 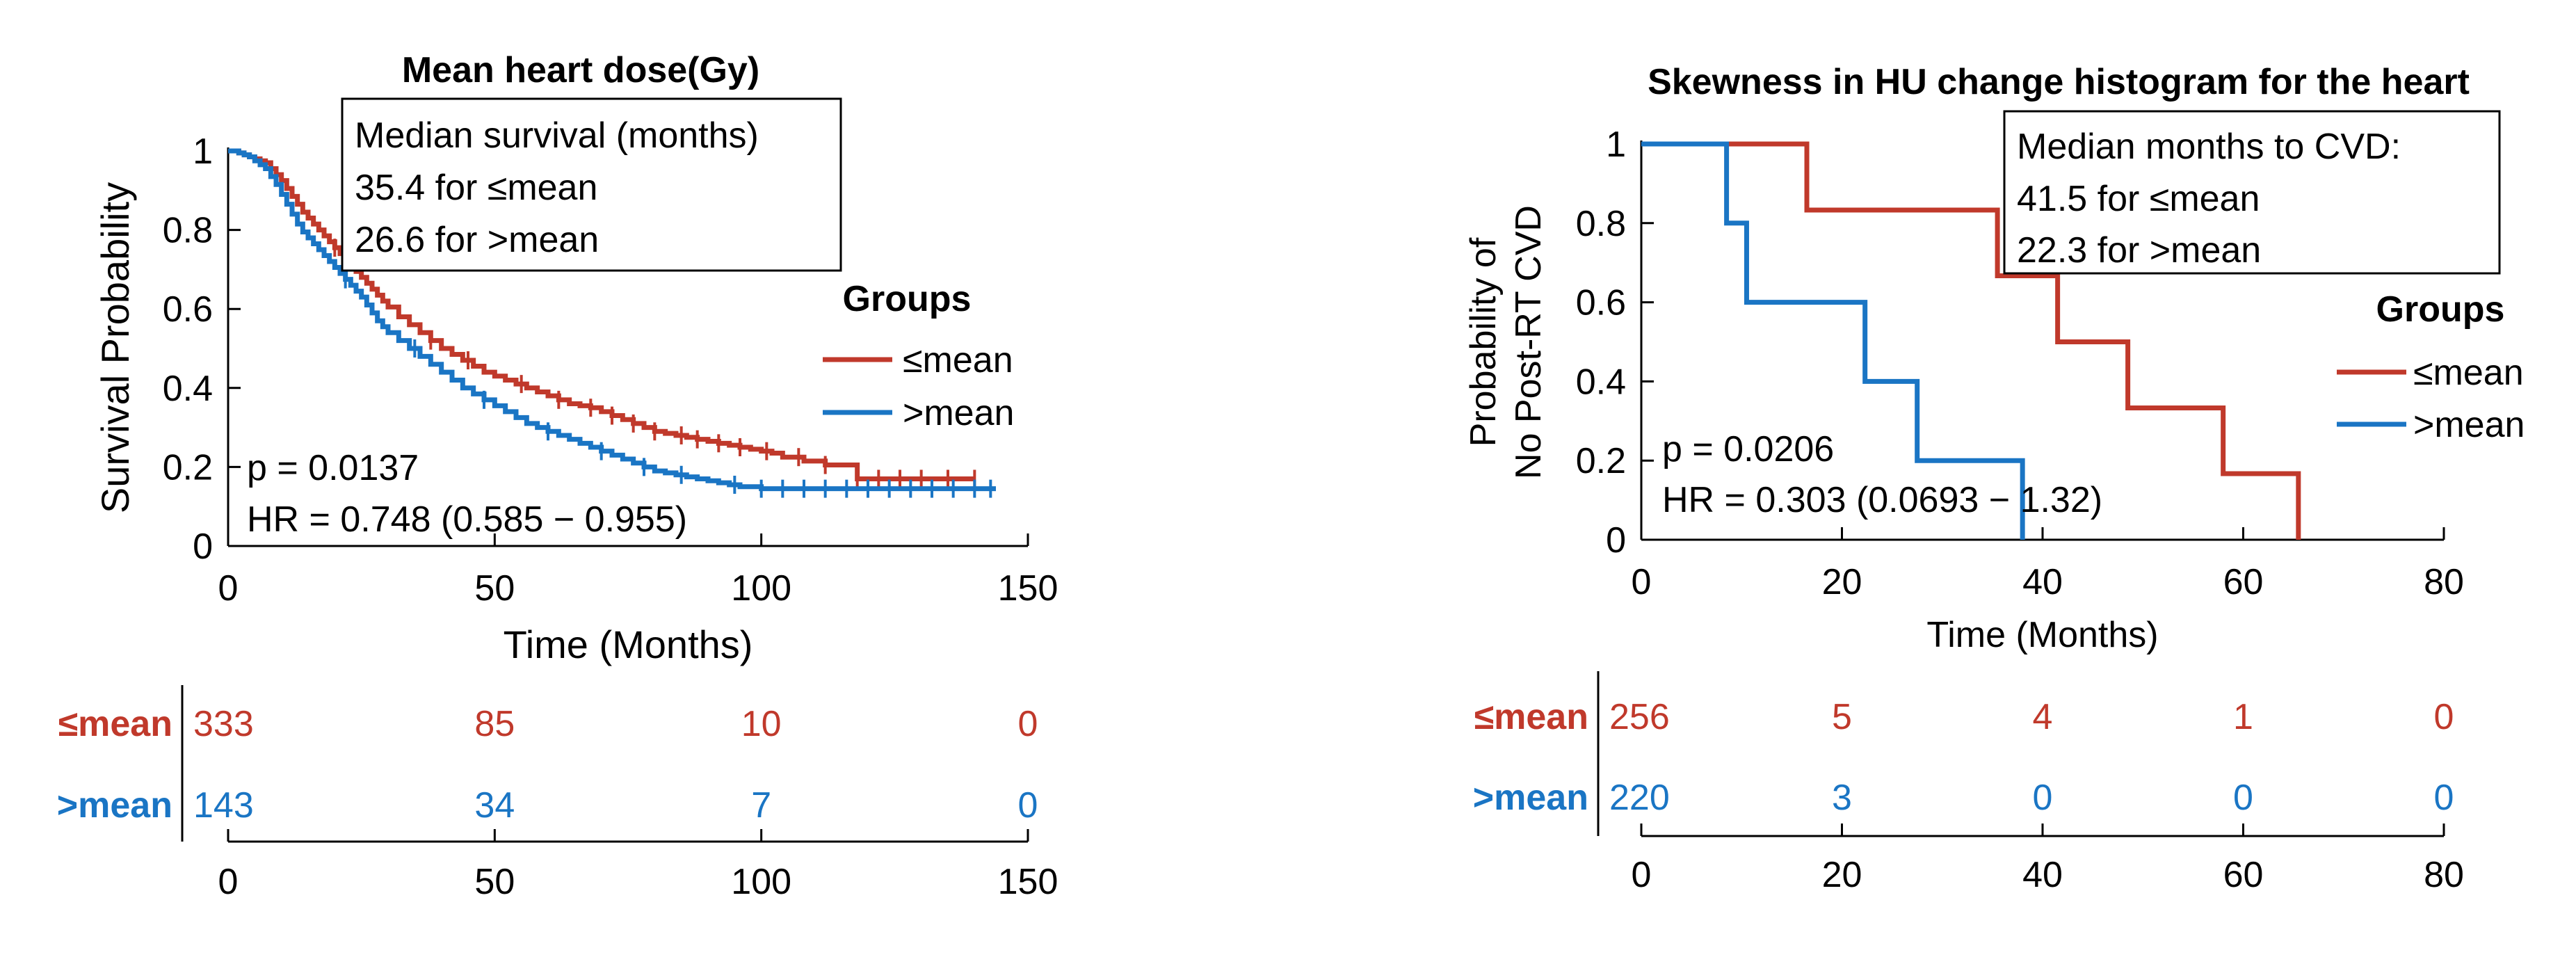 I want to click on median-box-line: Median survival (months), so click(x=557, y=135).